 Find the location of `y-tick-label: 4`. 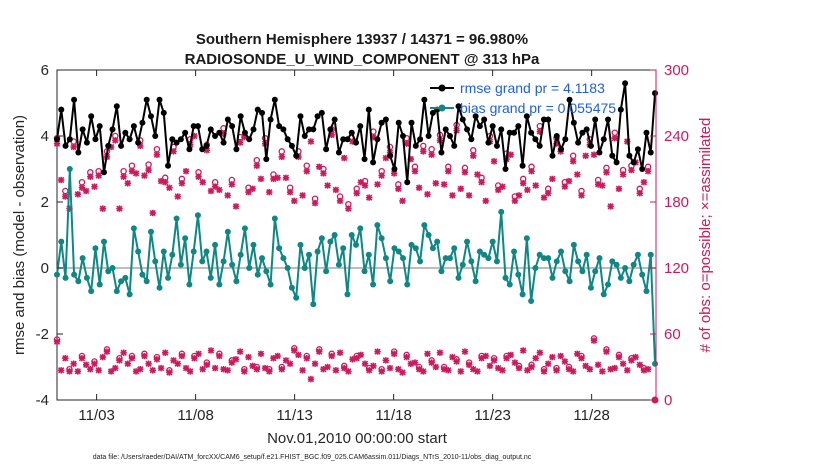

y-tick-label: 4 is located at coordinates (45, 136).